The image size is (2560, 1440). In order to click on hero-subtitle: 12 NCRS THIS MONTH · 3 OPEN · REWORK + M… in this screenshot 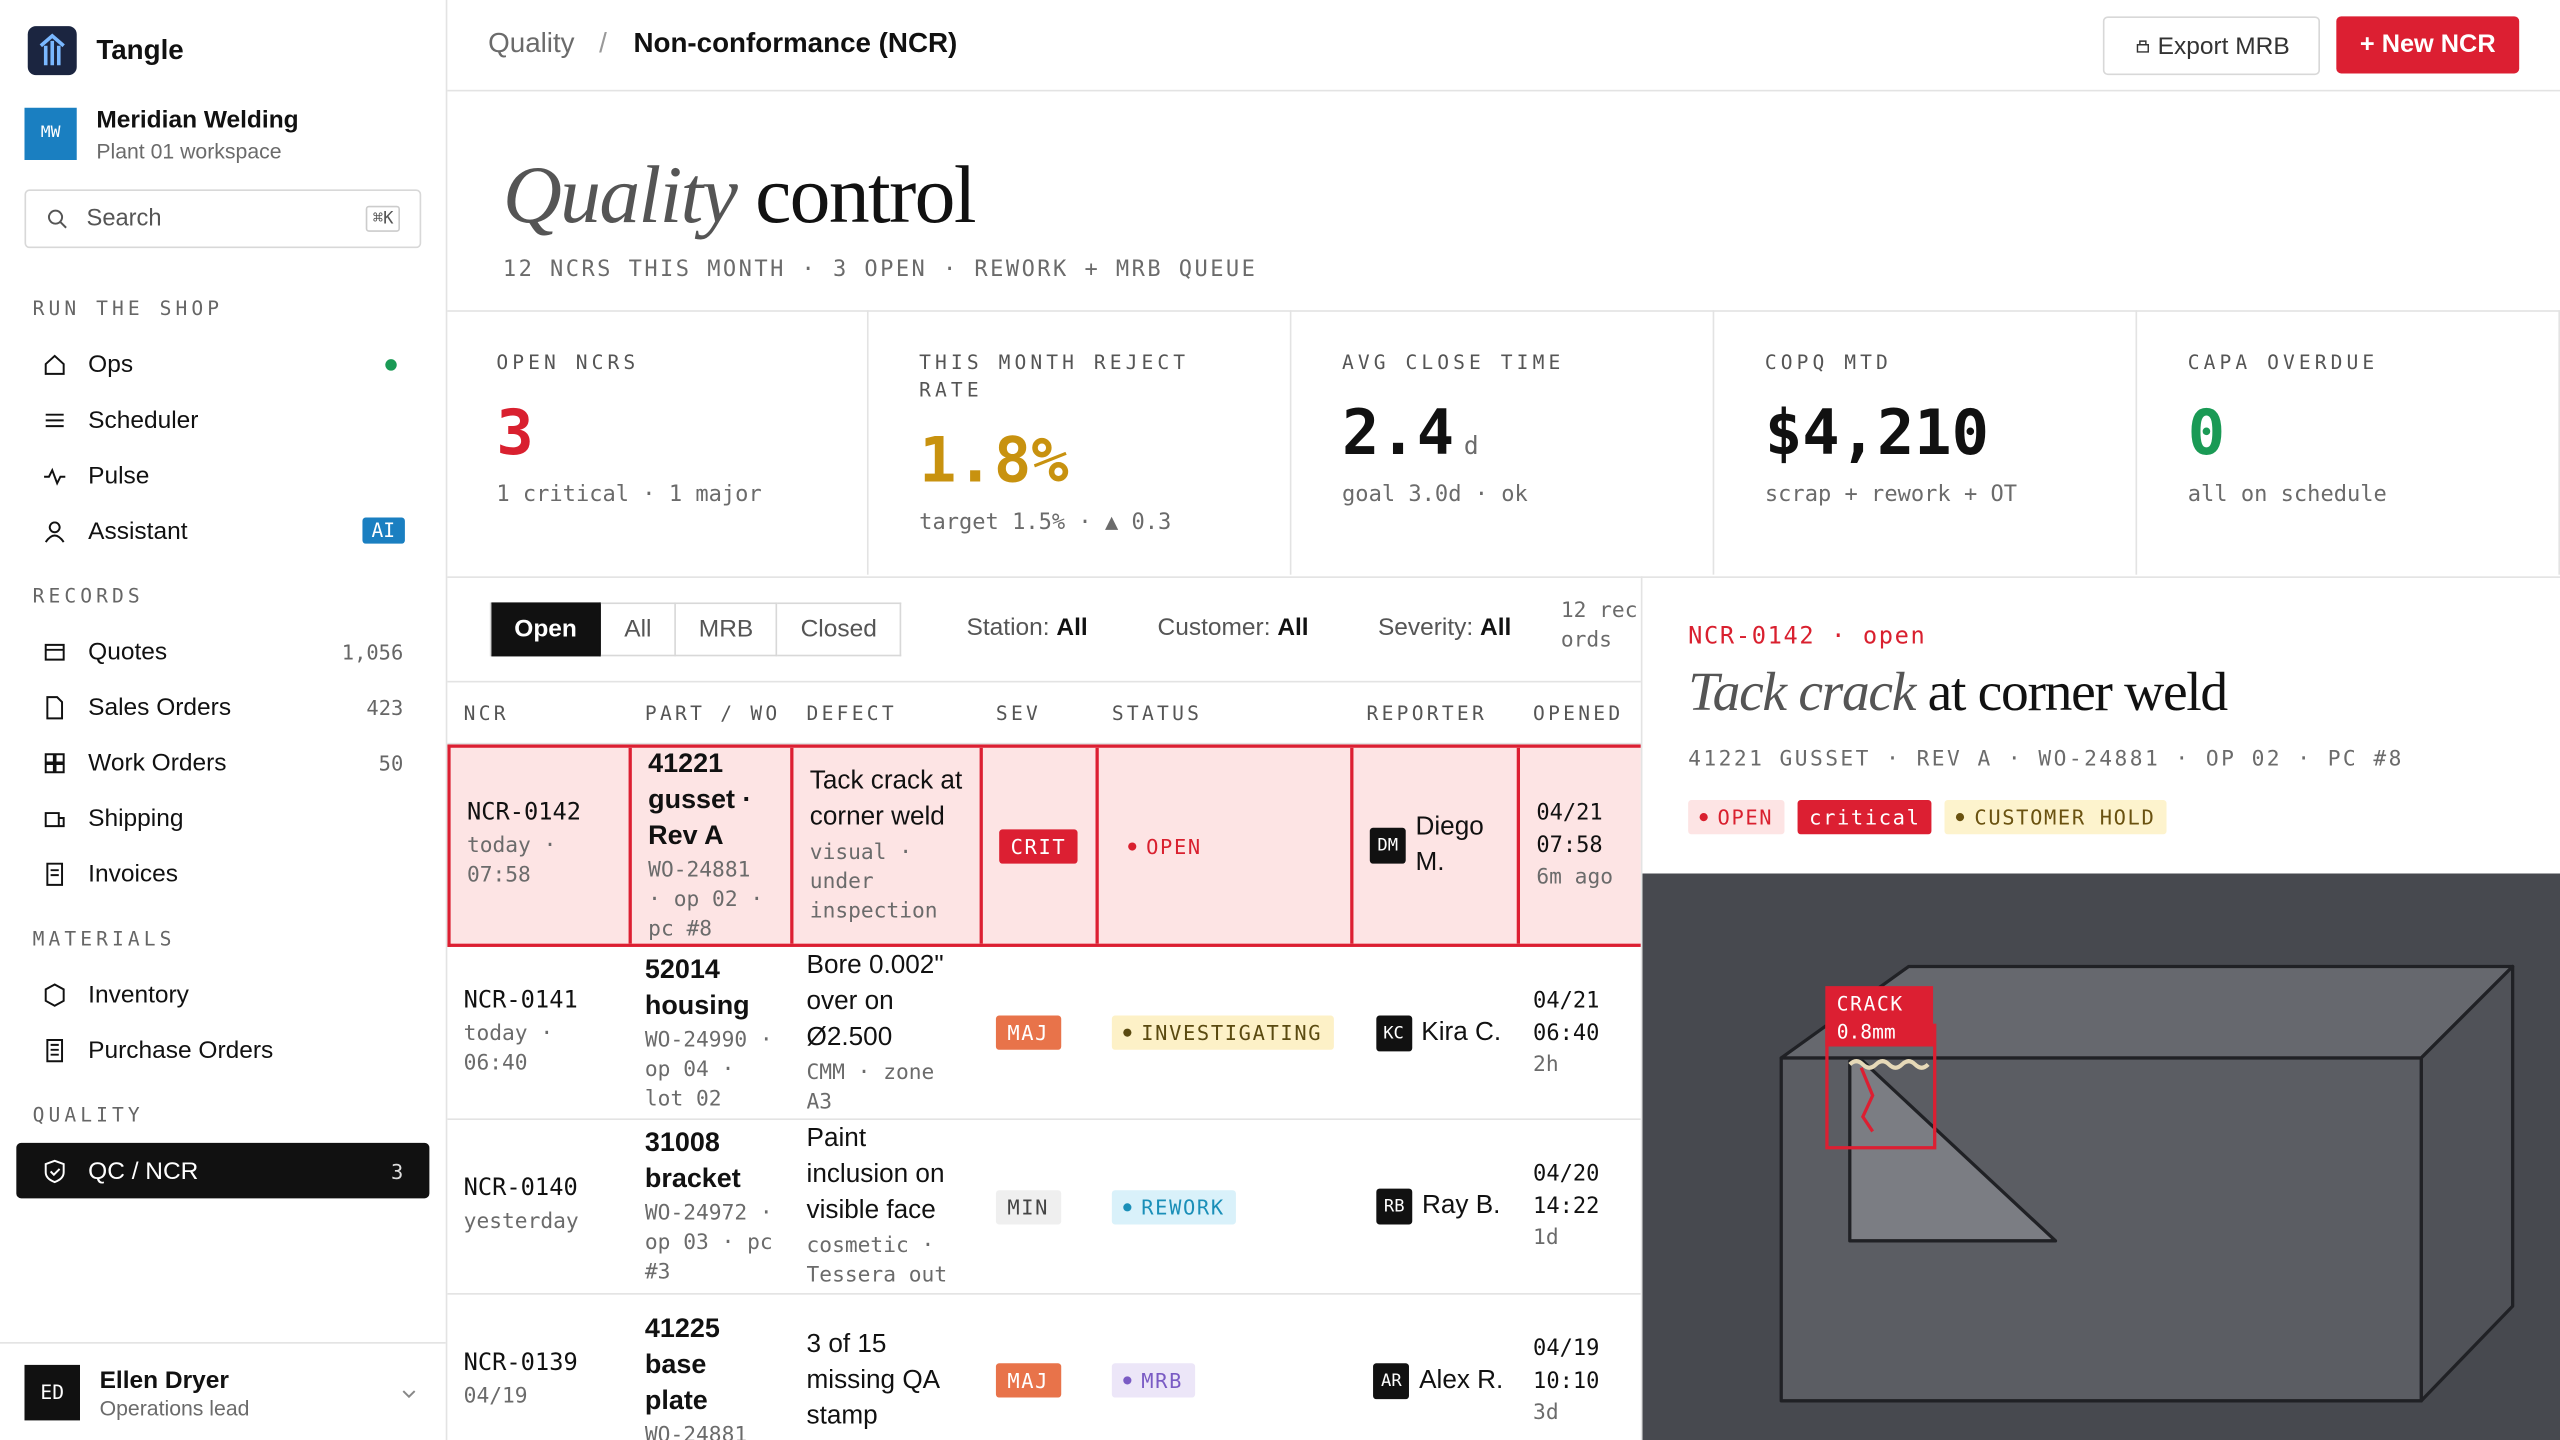, I will do `click(880, 269)`.